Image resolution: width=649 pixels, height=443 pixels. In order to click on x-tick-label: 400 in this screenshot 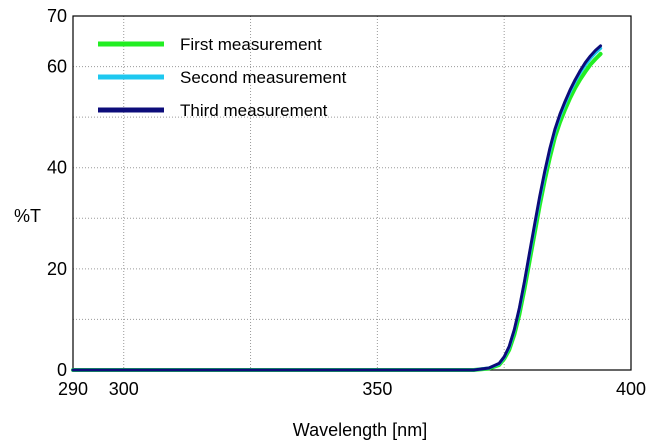, I will do `click(631, 389)`.